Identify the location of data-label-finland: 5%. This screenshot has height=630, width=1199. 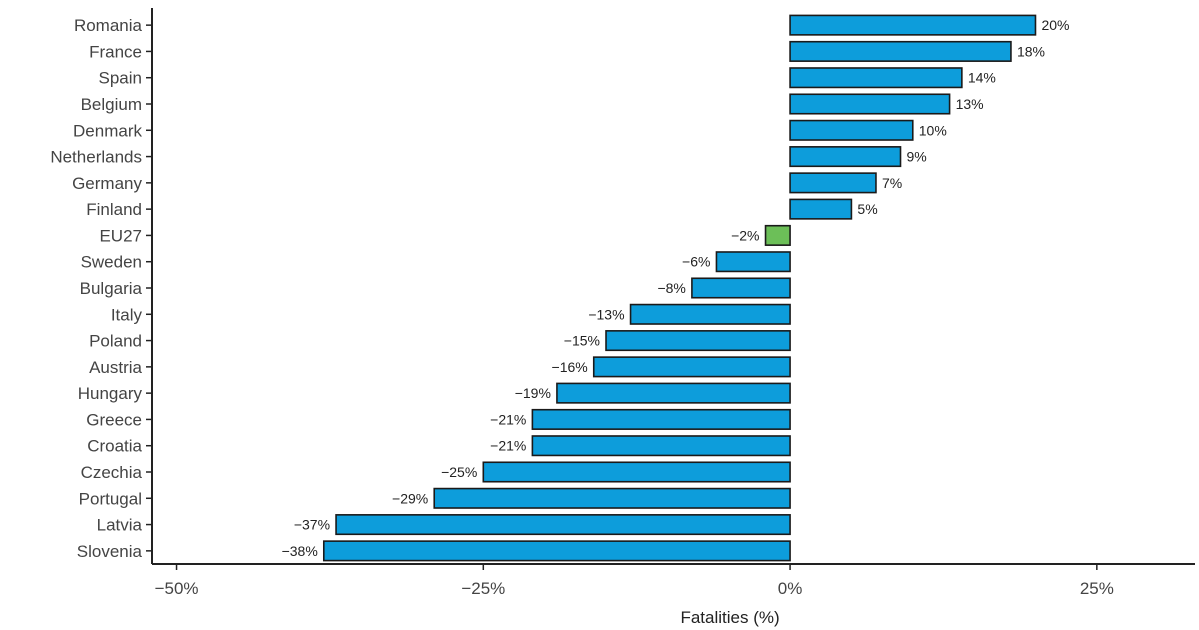
(867, 209).